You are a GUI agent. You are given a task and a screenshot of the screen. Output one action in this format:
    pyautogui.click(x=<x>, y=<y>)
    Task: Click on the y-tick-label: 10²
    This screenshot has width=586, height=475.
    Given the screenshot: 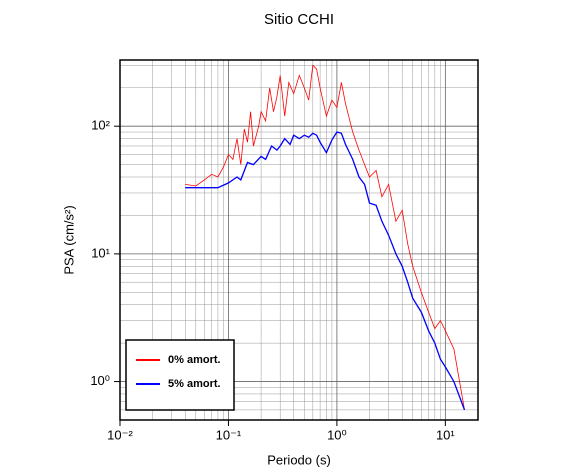 What is the action you would take?
    pyautogui.click(x=100, y=125)
    